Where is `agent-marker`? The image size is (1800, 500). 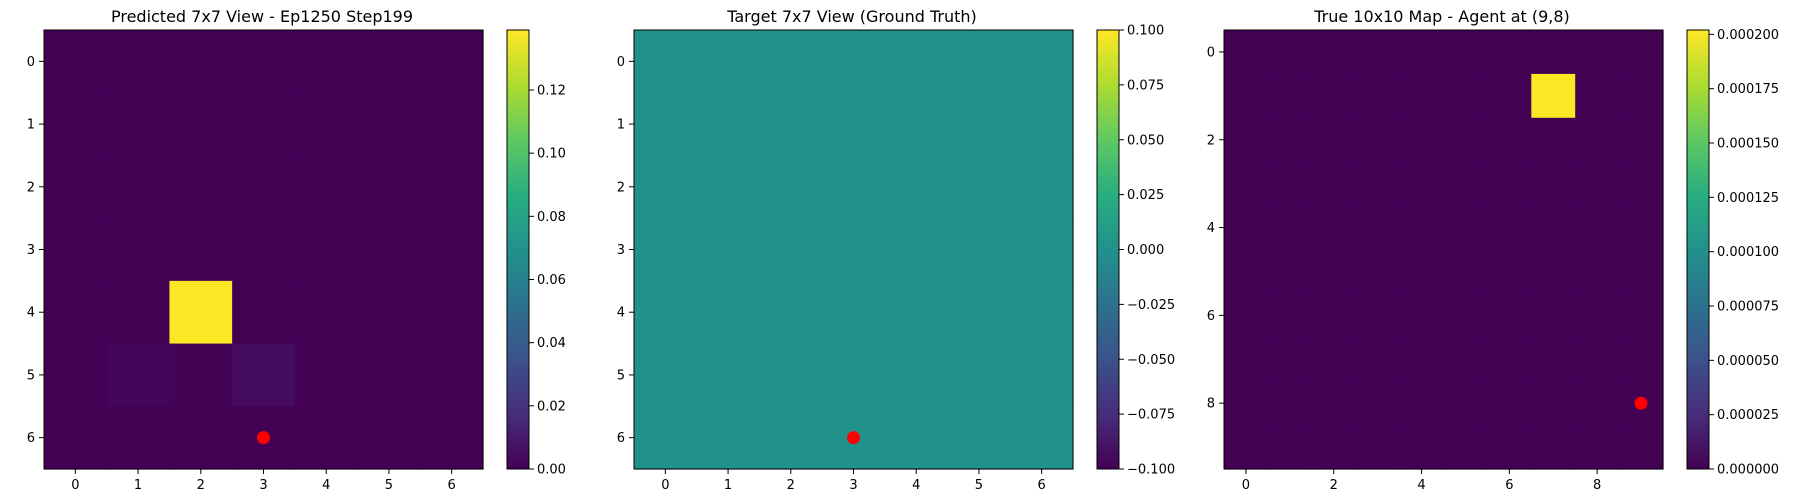 agent-marker is located at coordinates (1641, 403).